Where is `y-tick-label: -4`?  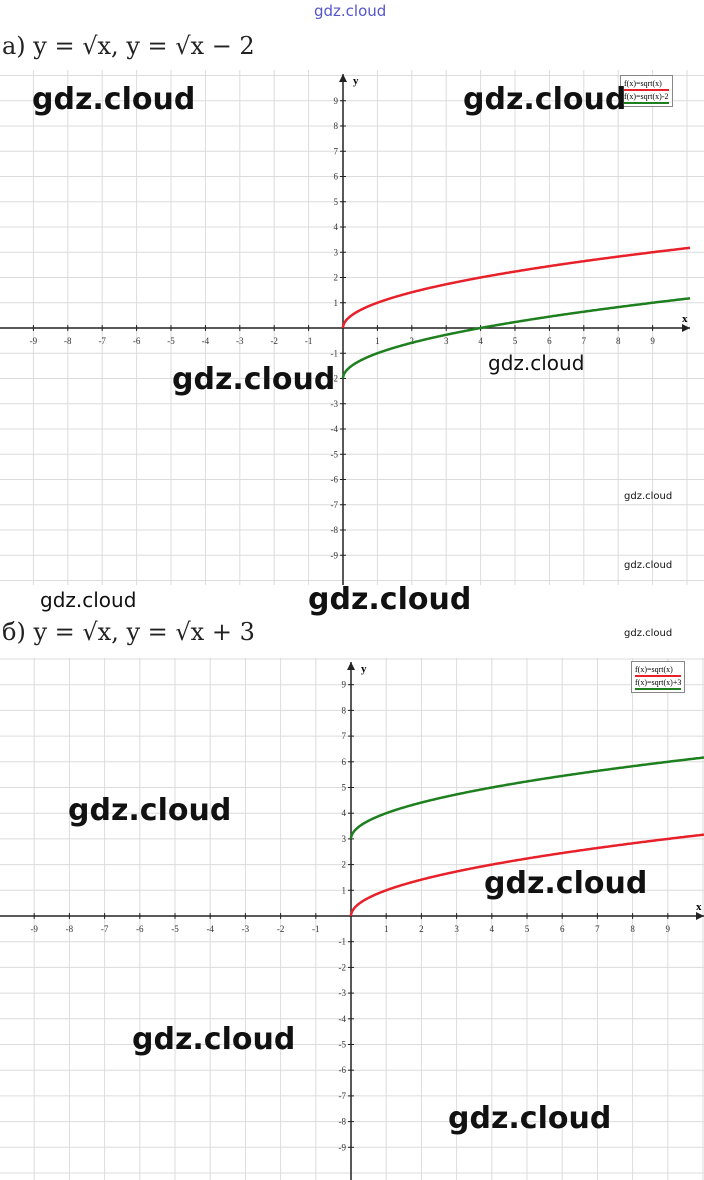 y-tick-label: -4 is located at coordinates (335, 429).